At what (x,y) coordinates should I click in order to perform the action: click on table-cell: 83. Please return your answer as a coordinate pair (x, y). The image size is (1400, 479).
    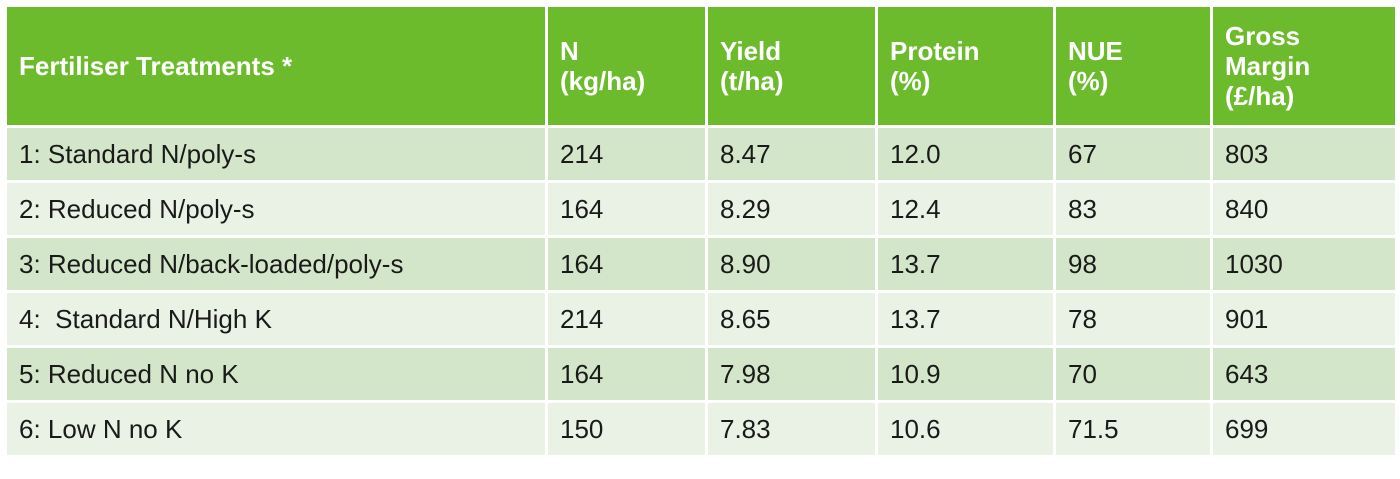
    Looking at the image, I should click on (1133, 209).